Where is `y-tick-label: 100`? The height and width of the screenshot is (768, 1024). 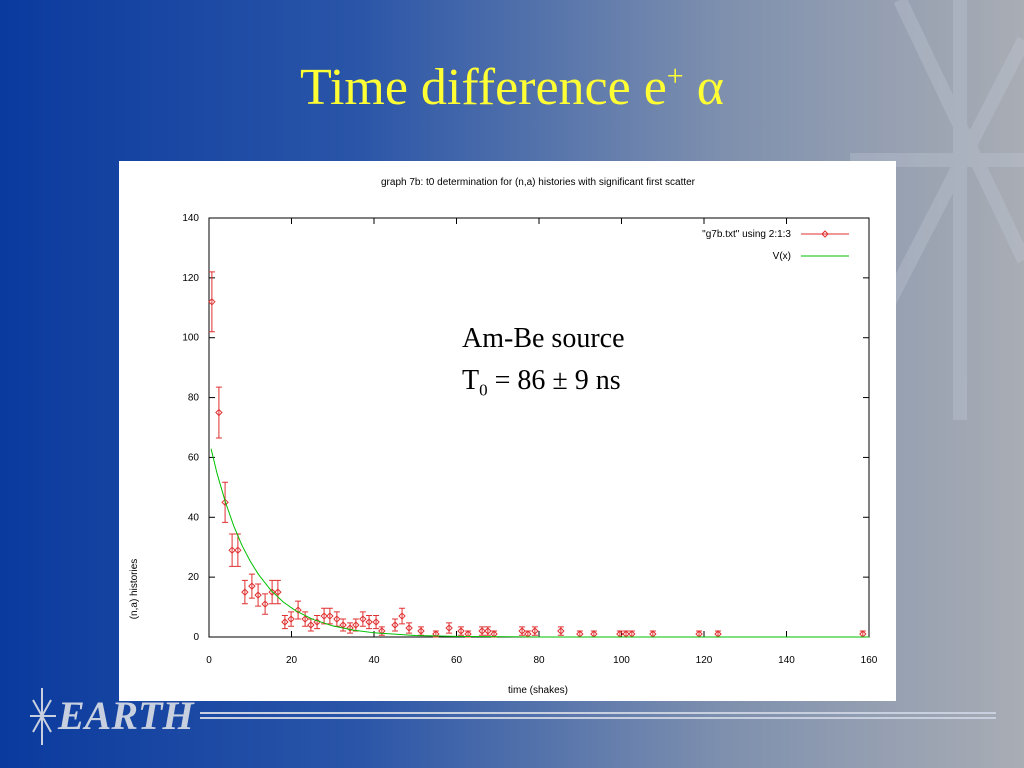
y-tick-label: 100 is located at coordinates (190, 338).